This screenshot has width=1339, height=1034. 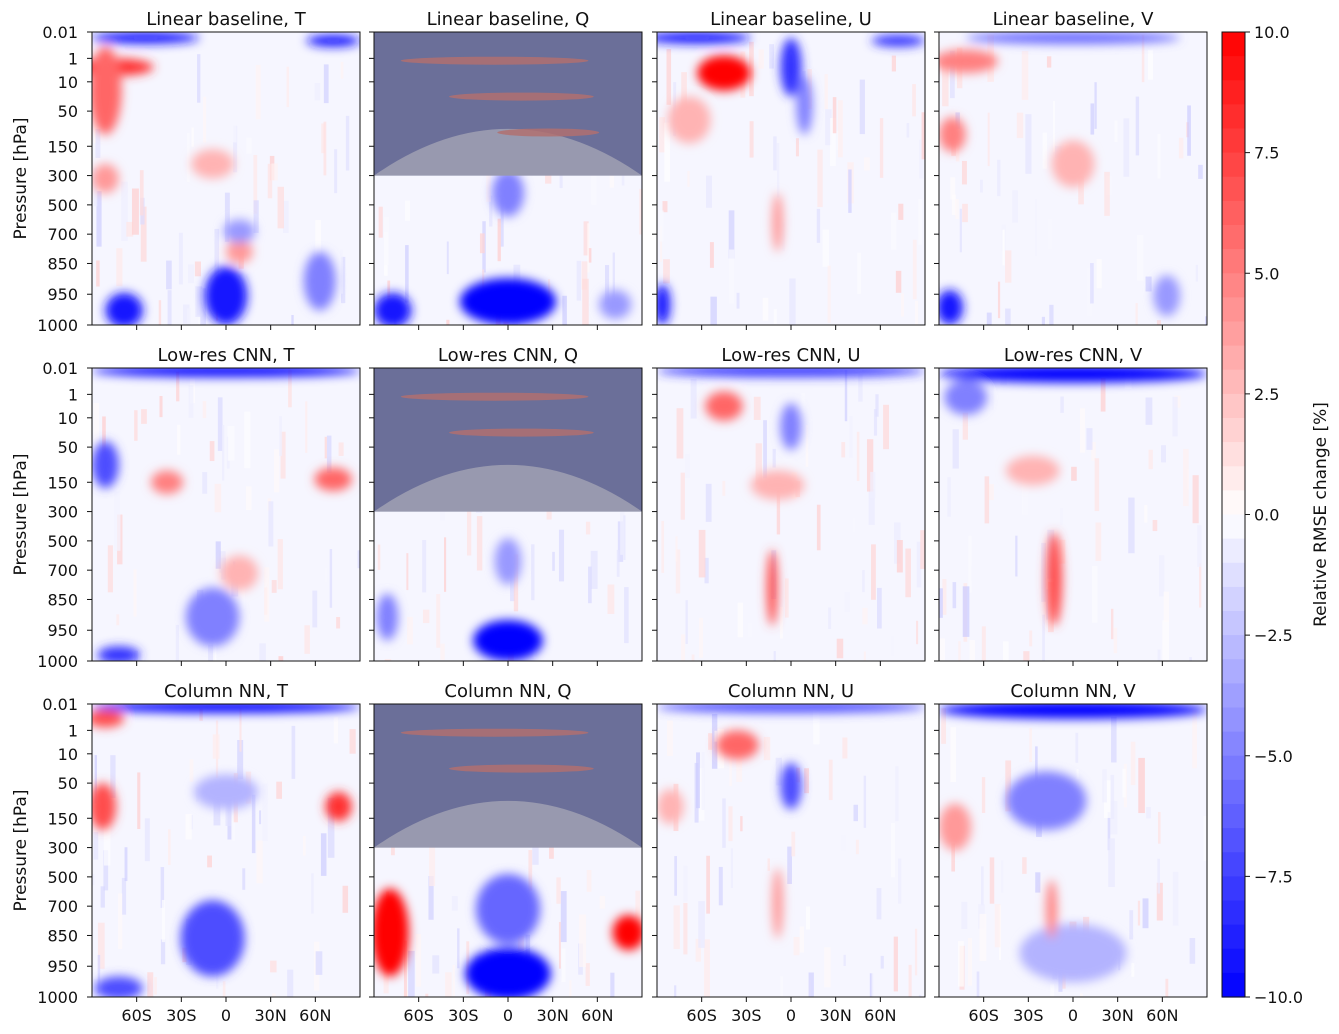 What do you see at coordinates (60, 368) in the screenshot?
I see `y-tick-label: 0.01` at bounding box center [60, 368].